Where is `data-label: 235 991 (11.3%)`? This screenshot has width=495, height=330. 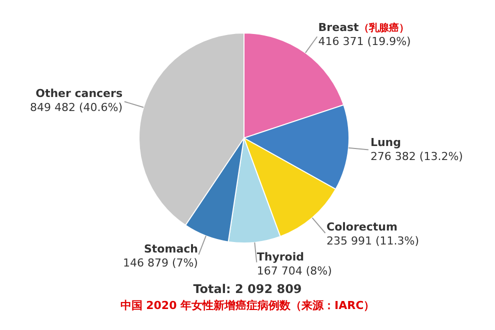 data-label: 235 991 (11.3%) is located at coordinates (373, 241).